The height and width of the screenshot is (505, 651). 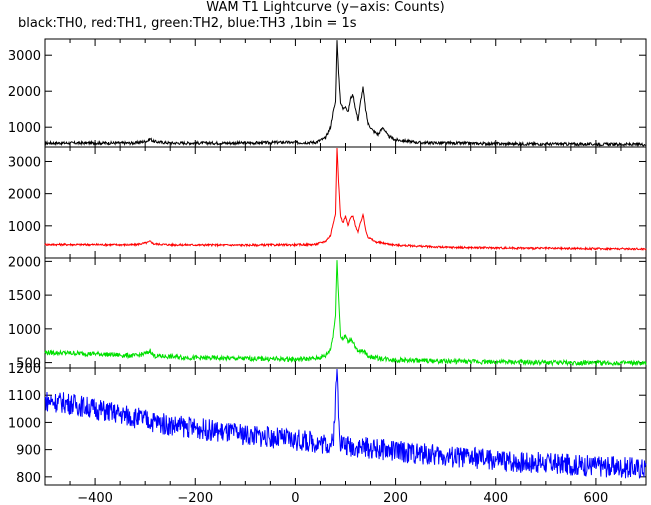 I want to click on x-tick-label: −200, so click(x=195, y=498).